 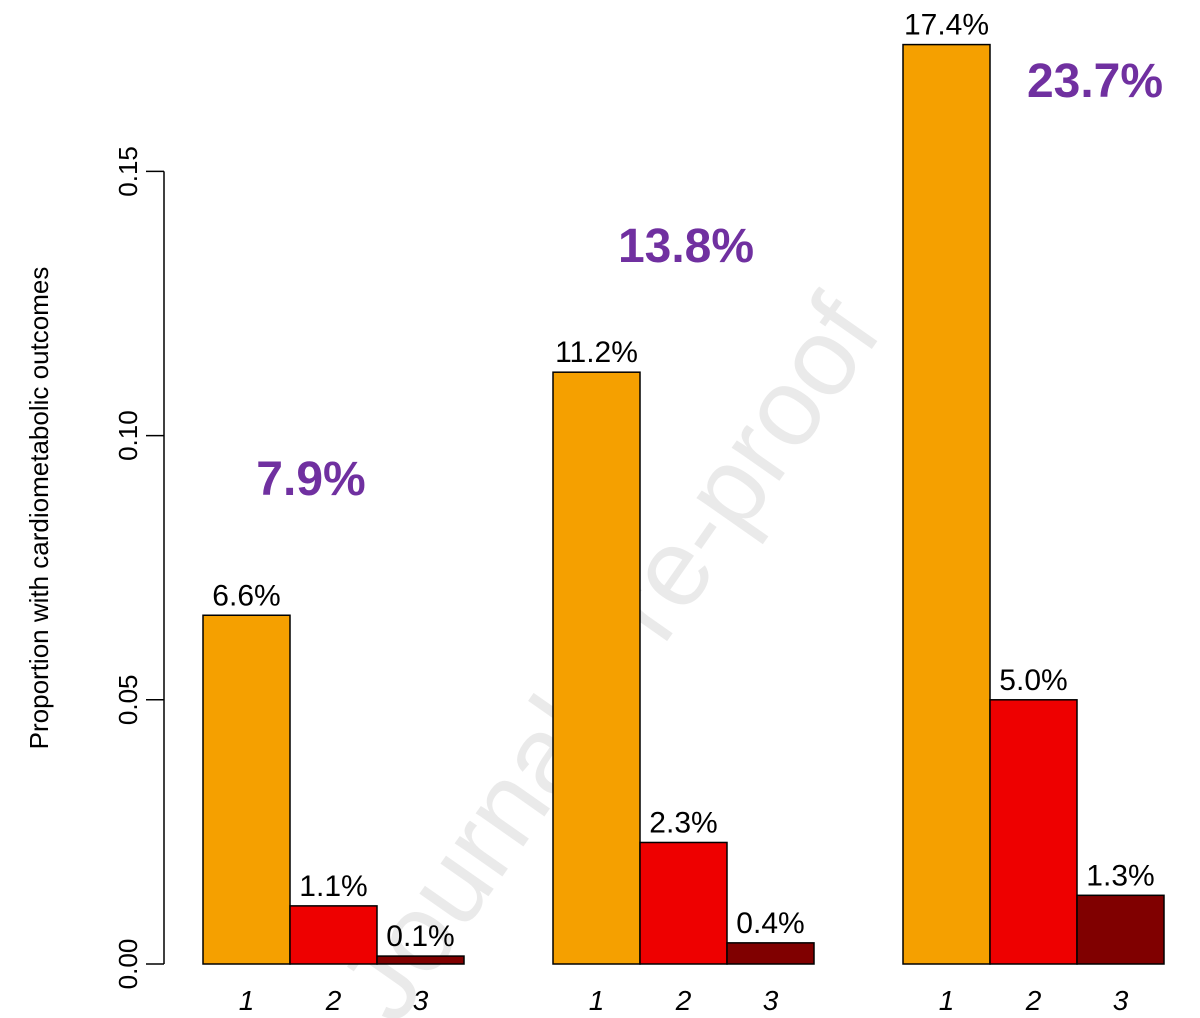 What do you see at coordinates (128, 699) in the screenshot?
I see `y-tick-label: 0.05` at bounding box center [128, 699].